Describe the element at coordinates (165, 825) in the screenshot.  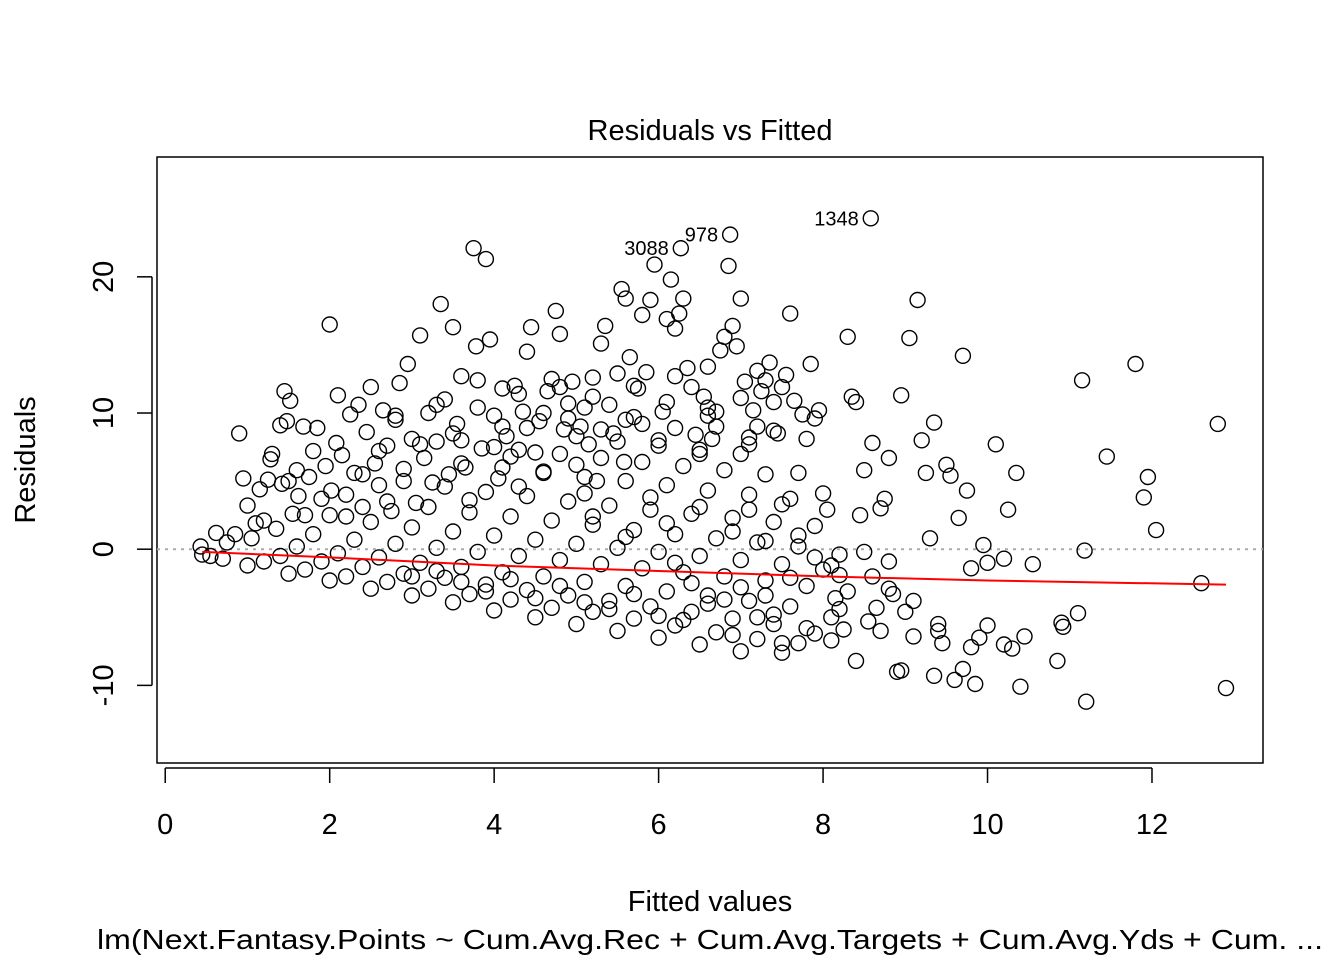
I see `x-tick-label: 0` at that location.